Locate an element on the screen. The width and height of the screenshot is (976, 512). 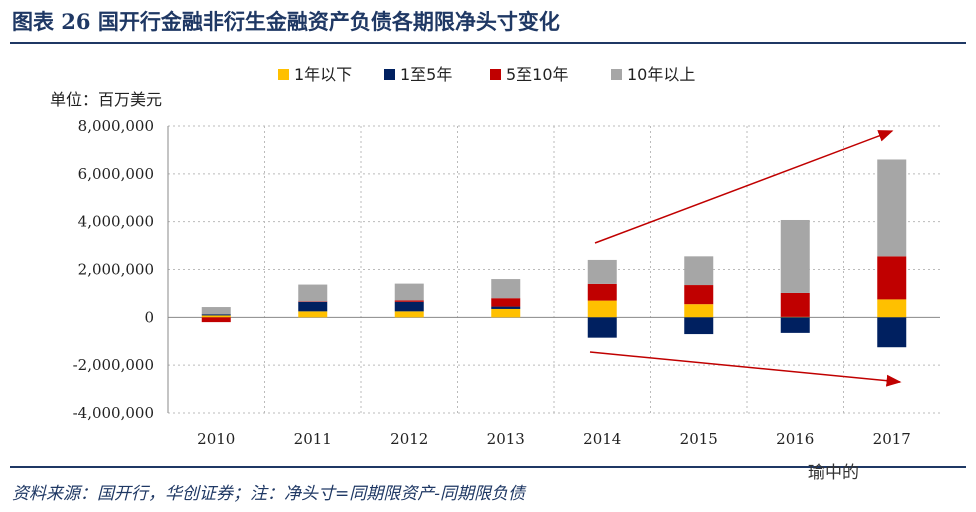
bar-2015-5至10年 is located at coordinates (699, 295).